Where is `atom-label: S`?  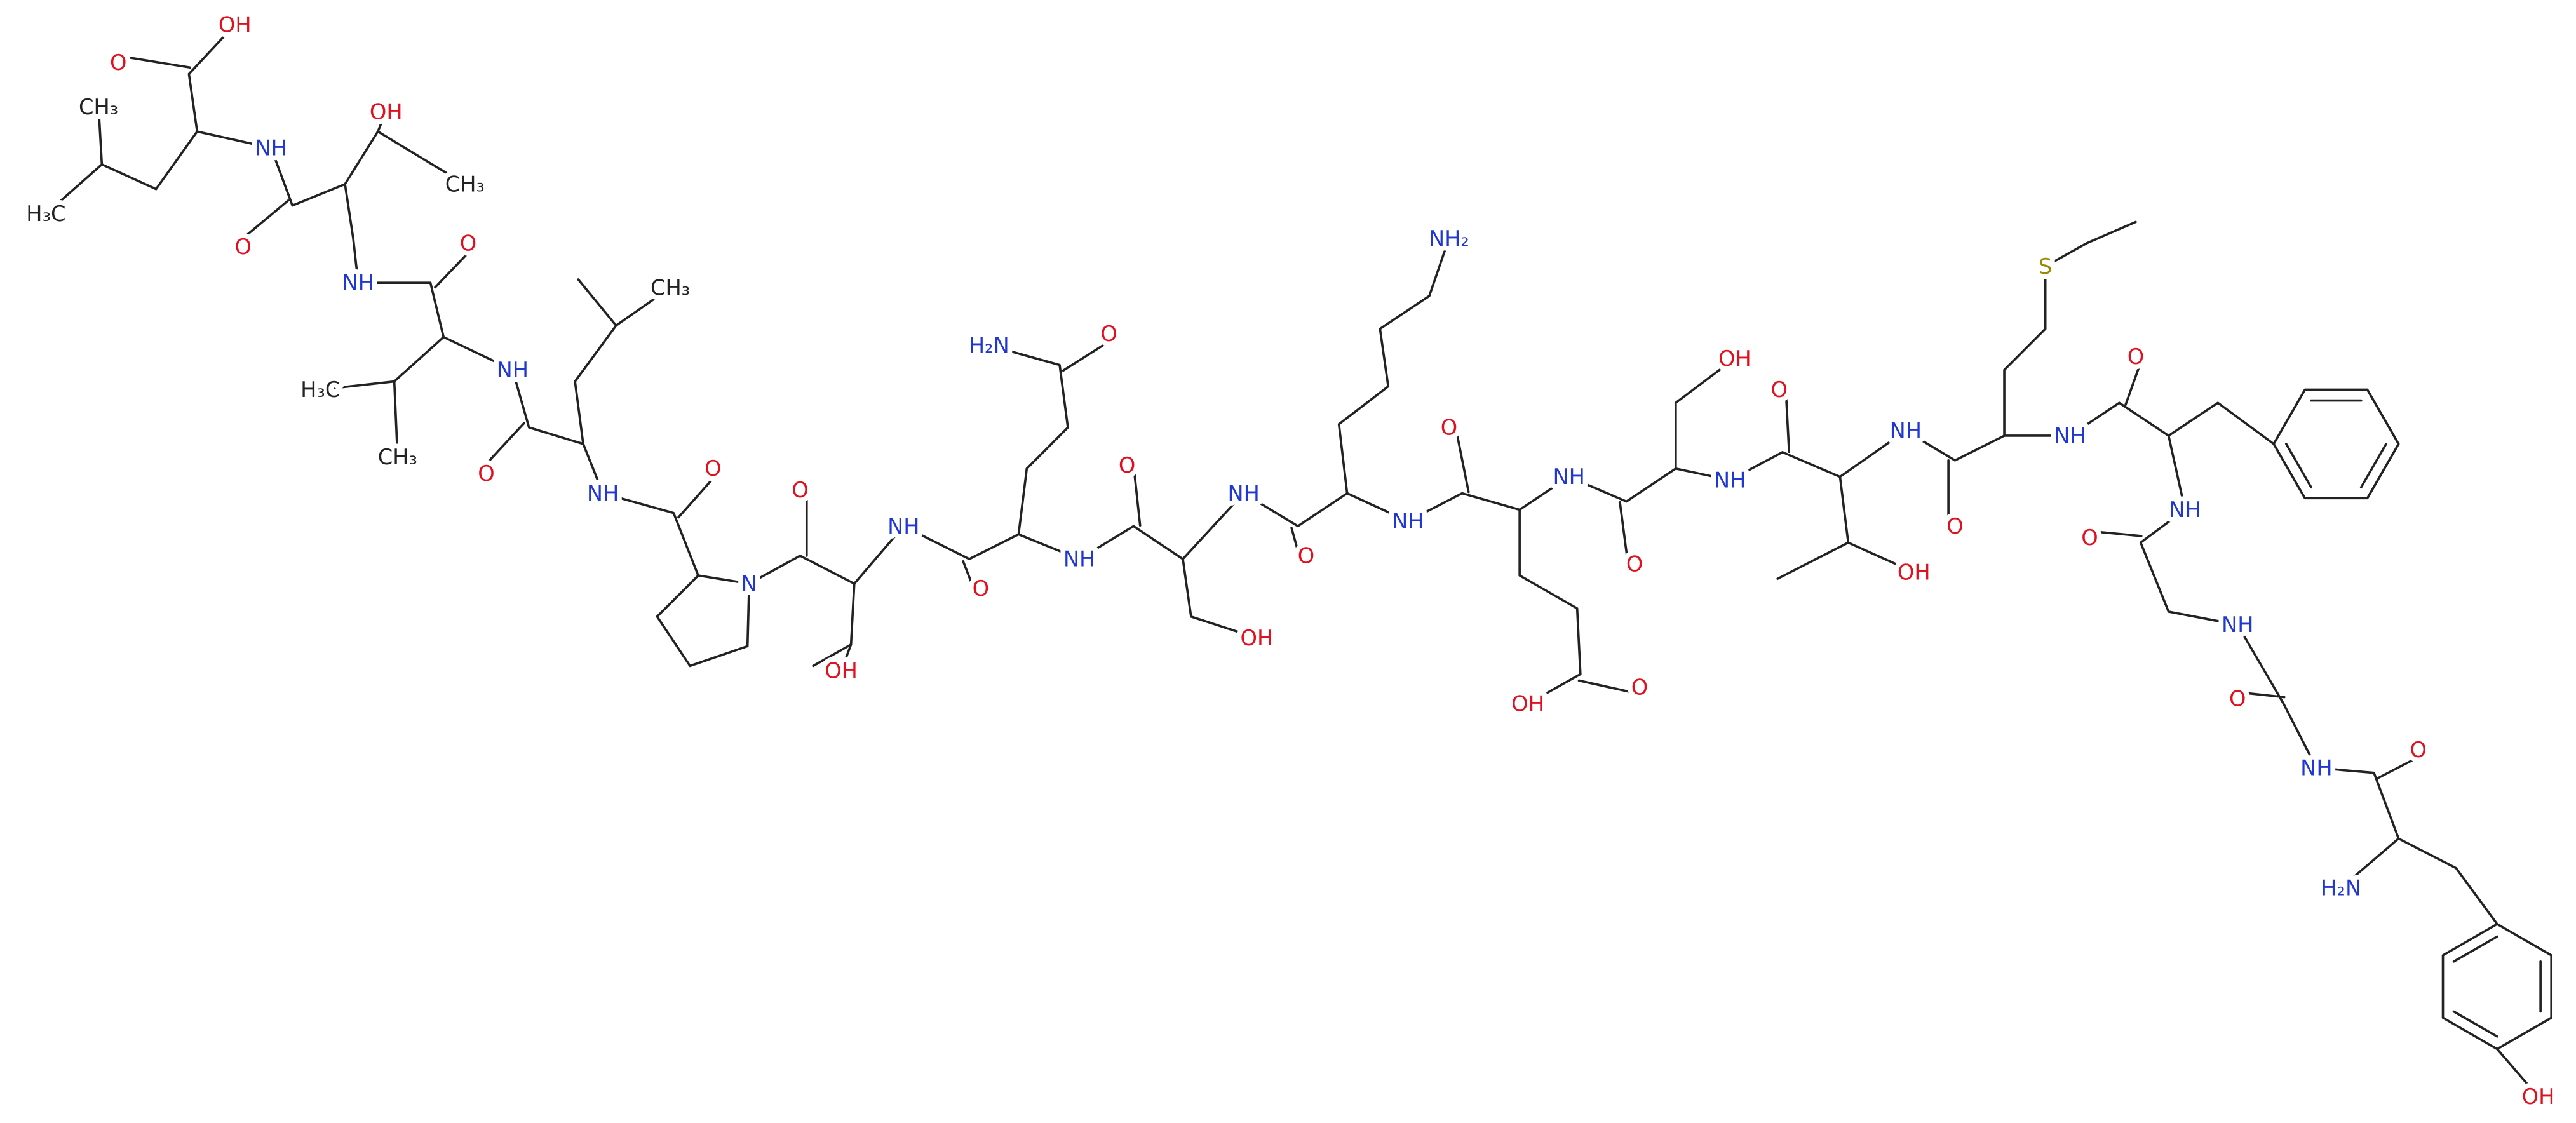 atom-label: S is located at coordinates (2045, 266).